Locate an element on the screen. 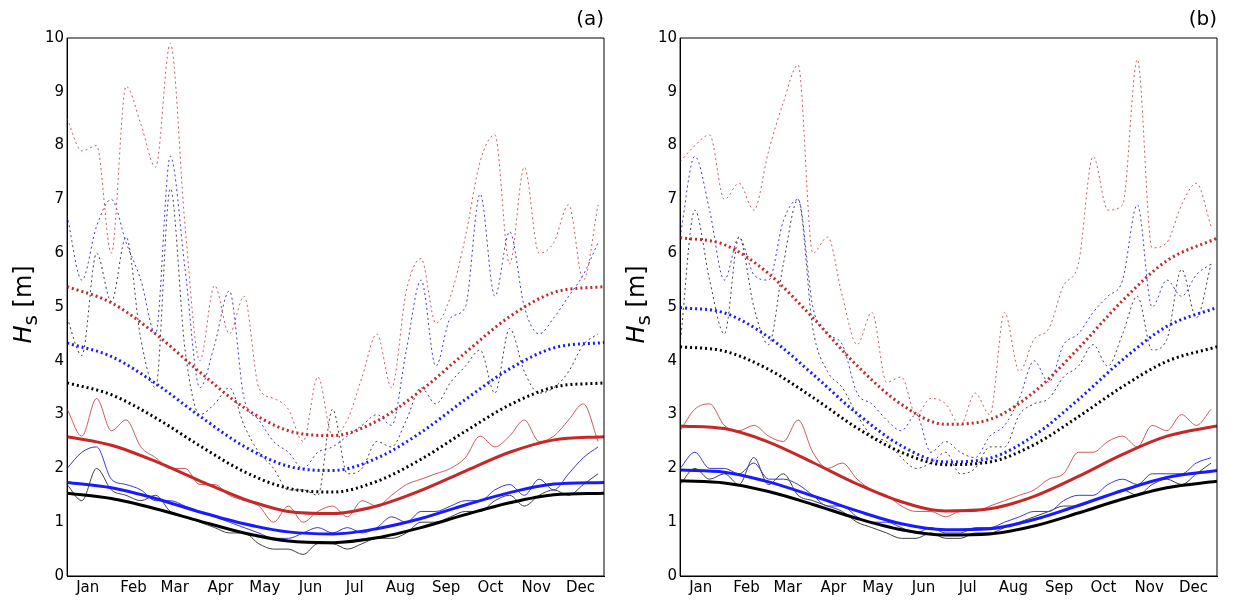  chart-title: (a) is located at coordinates (590, 18).